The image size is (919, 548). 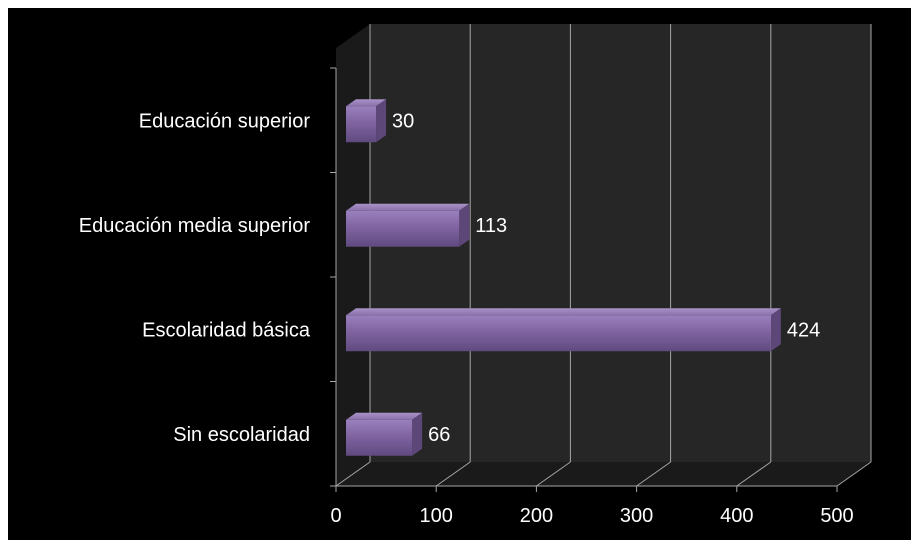 I want to click on x-tick-label: 0, so click(x=335, y=516).